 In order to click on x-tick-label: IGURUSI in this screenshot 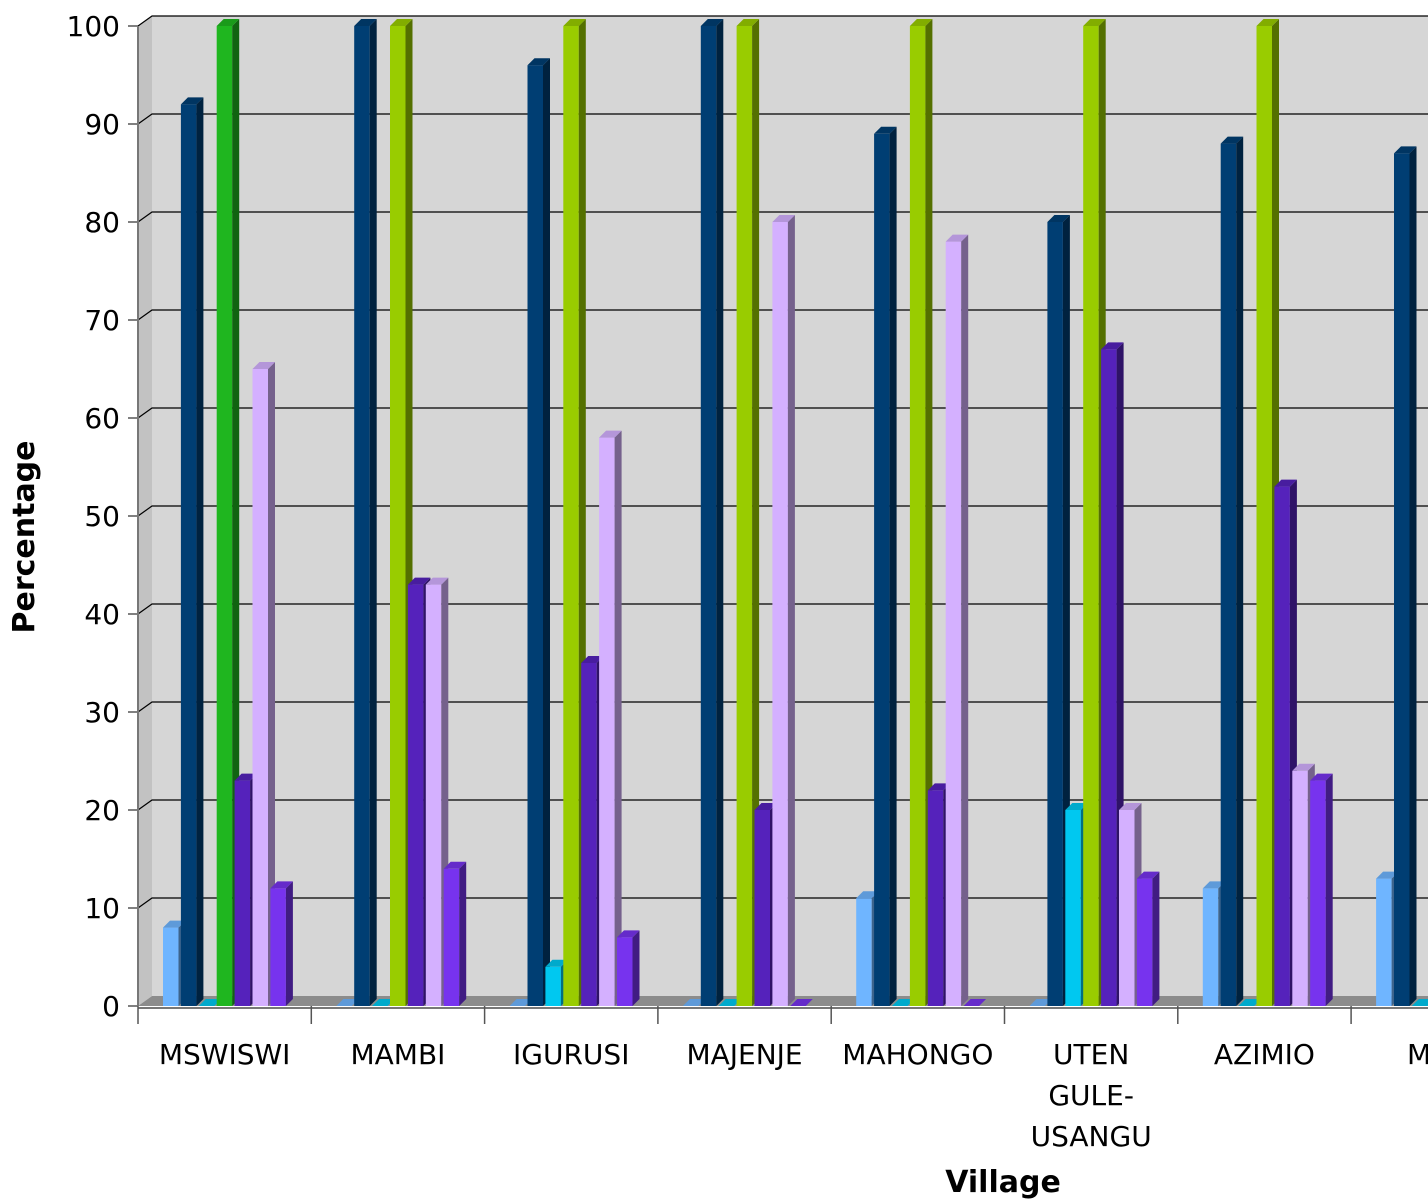, I will do `click(571, 1054)`.